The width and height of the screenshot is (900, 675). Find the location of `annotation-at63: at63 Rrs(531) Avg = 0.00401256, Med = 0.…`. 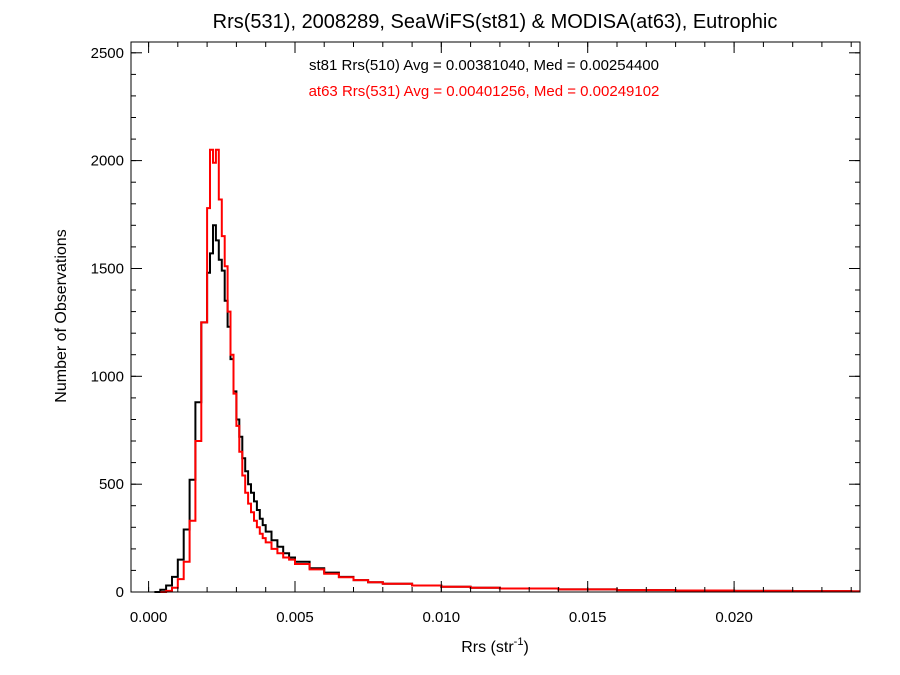

annotation-at63: at63 Rrs(531) Avg = 0.00401256, Med = 0.… is located at coordinates (484, 91).